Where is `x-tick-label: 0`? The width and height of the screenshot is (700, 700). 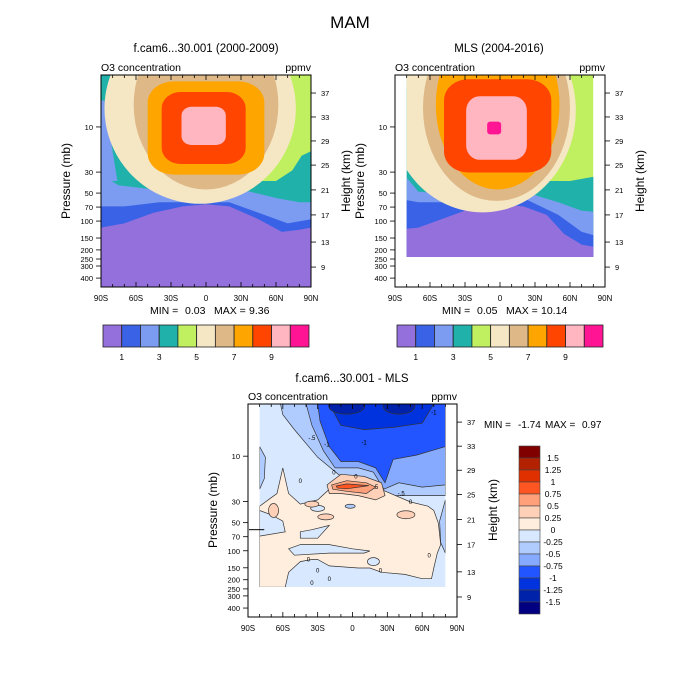 x-tick-label: 0 is located at coordinates (352, 628).